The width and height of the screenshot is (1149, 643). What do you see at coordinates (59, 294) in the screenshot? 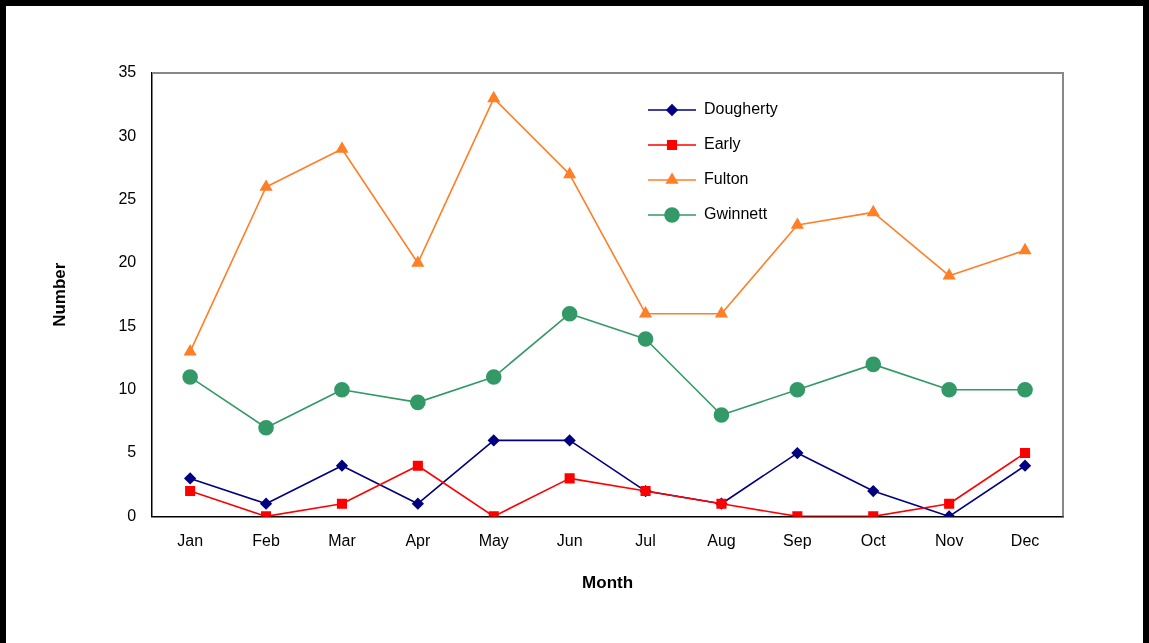
I see `y-axis-title: Number` at bounding box center [59, 294].